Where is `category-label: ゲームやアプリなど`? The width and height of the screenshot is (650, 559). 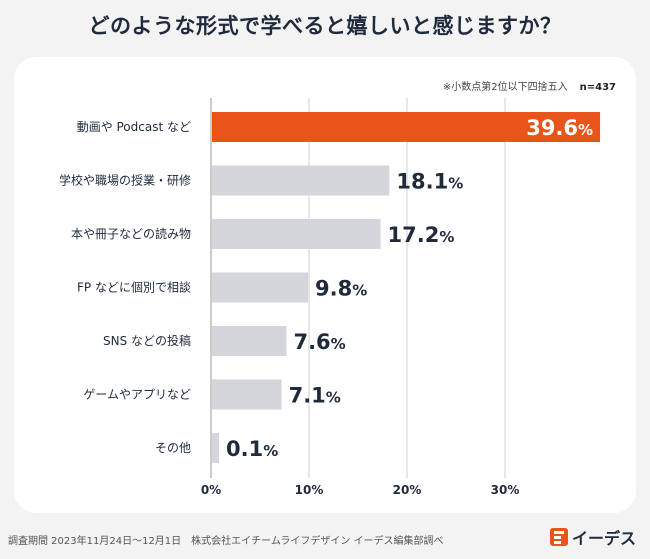
category-label: ゲームやアプリなど is located at coordinates (137, 395).